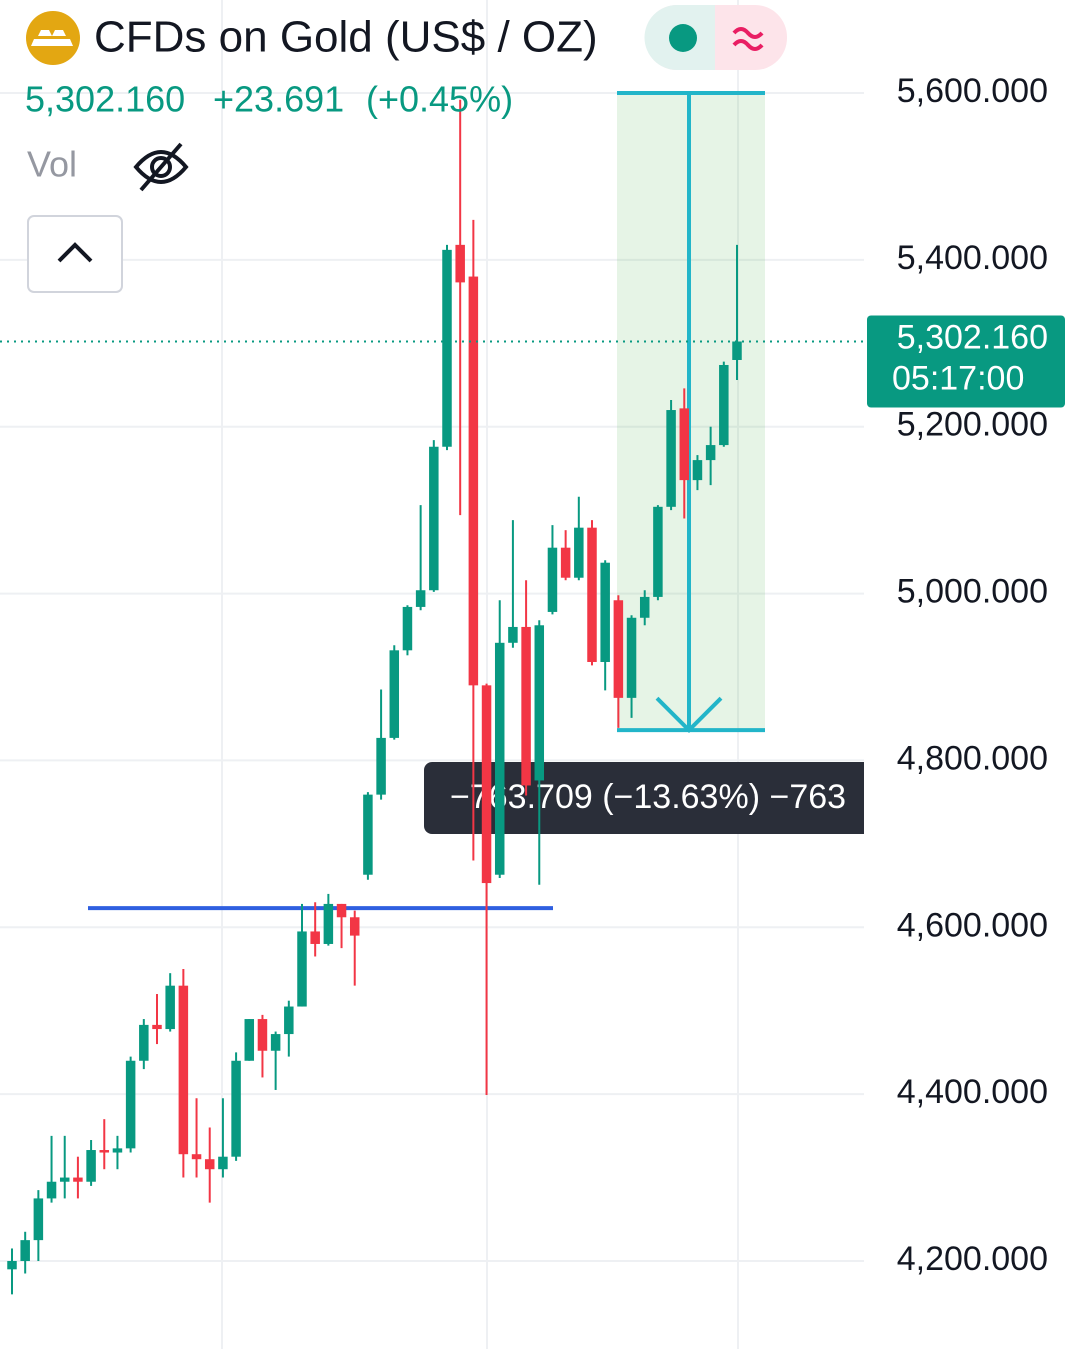  What do you see at coordinates (972, 425) in the screenshot?
I see `y-tick-label: 5,200.000` at bounding box center [972, 425].